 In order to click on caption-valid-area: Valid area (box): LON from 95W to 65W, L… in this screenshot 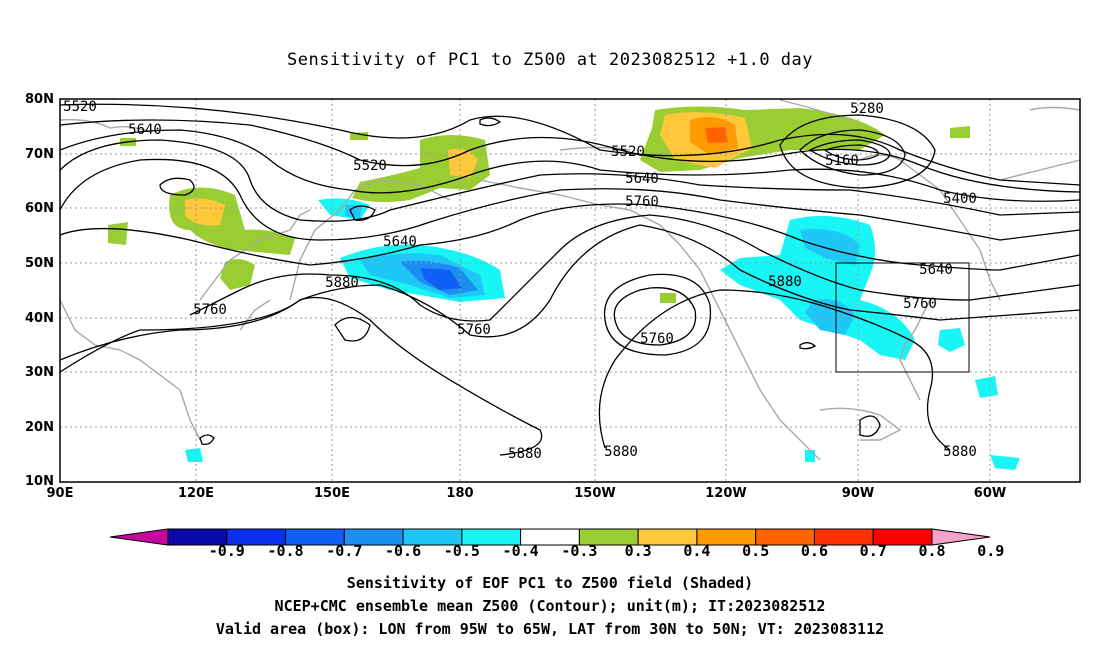, I will do `click(550, 629)`.